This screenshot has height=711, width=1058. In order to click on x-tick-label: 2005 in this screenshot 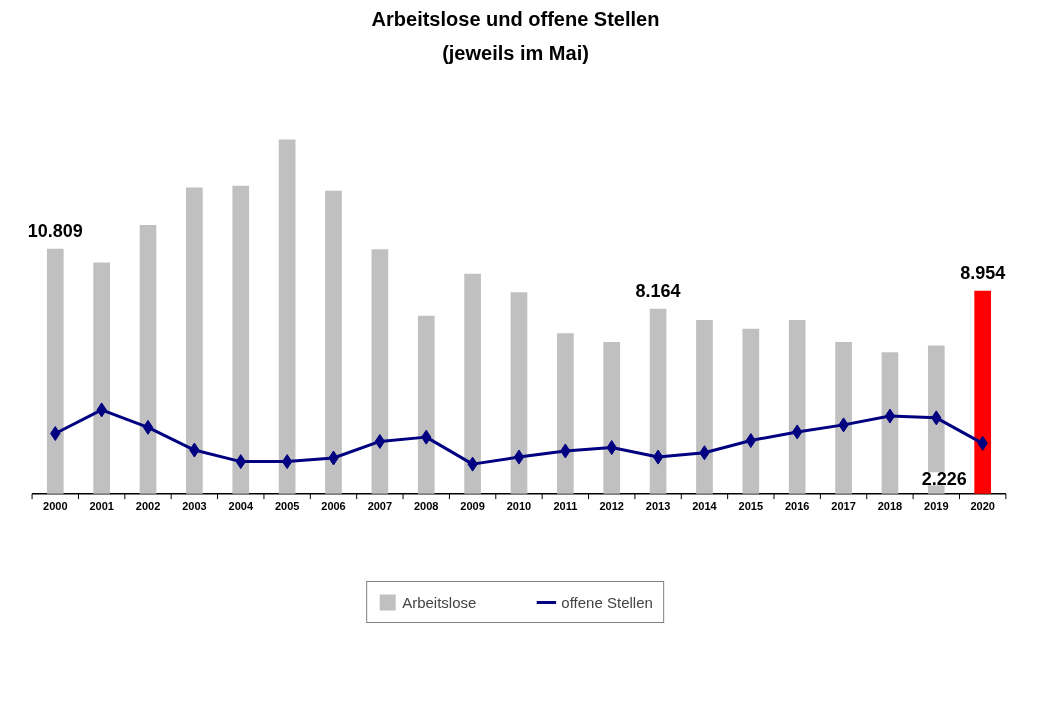, I will do `click(287, 505)`.